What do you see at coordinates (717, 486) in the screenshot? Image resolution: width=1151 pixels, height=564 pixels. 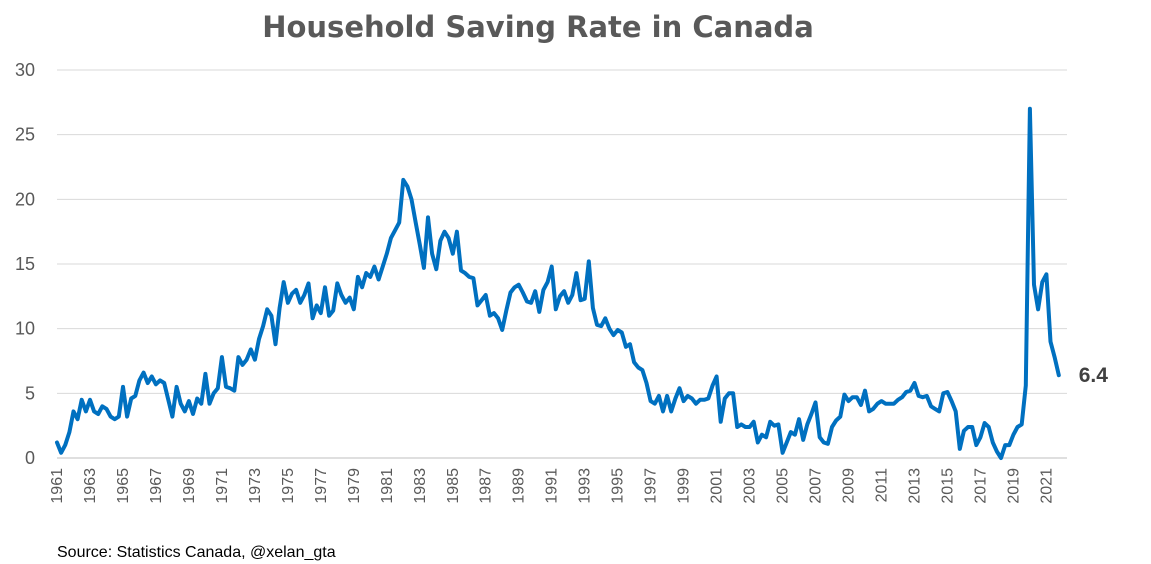 I see `x-tick-label: 2001` at bounding box center [717, 486].